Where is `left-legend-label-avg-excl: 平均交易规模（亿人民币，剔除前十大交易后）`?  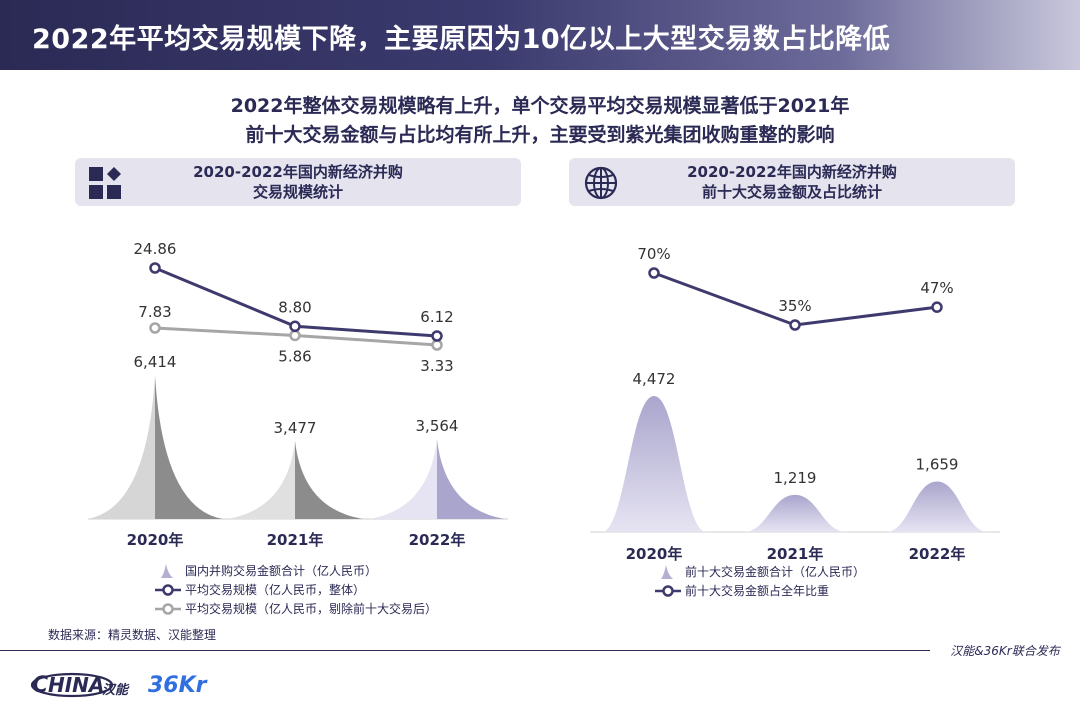 left-legend-label-avg-excl: 平均交易规模（亿人民币，剔除前十大交易后） is located at coordinates (311, 609).